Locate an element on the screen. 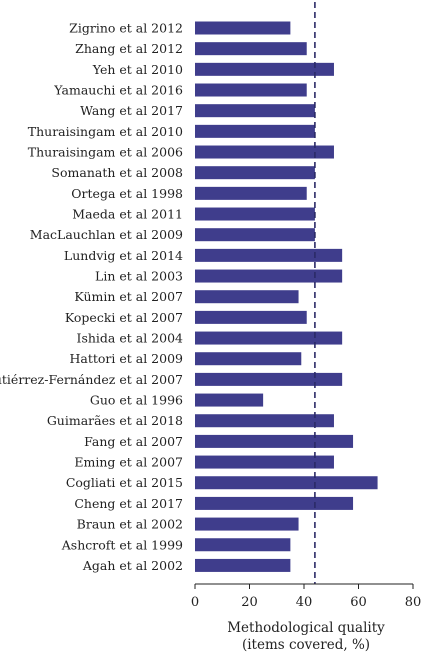 This screenshot has width=425, height=655. x-tick-label: 80 is located at coordinates (413, 602).